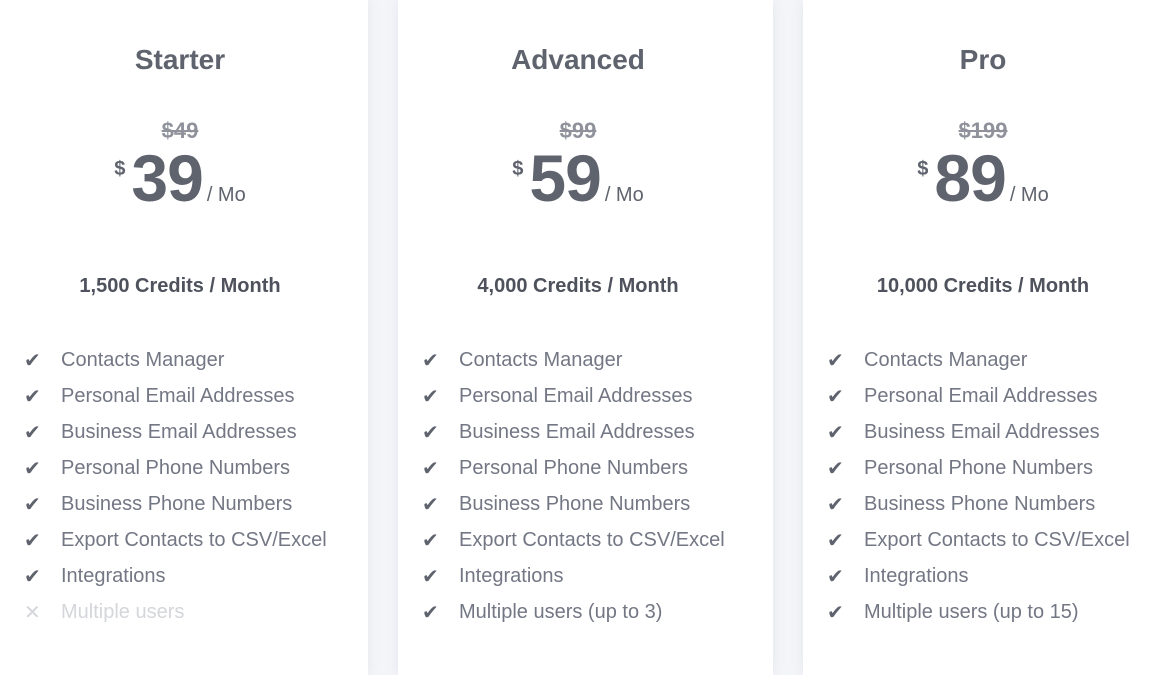  I want to click on original-price: $99, so click(578, 130).